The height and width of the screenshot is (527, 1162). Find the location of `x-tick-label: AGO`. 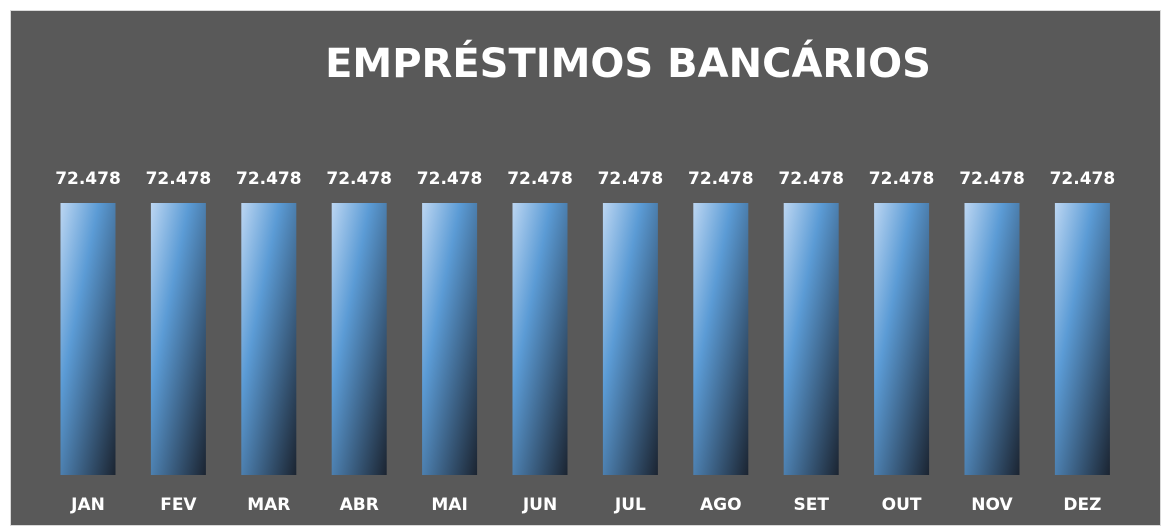

x-tick-label: AGO is located at coordinates (721, 505).